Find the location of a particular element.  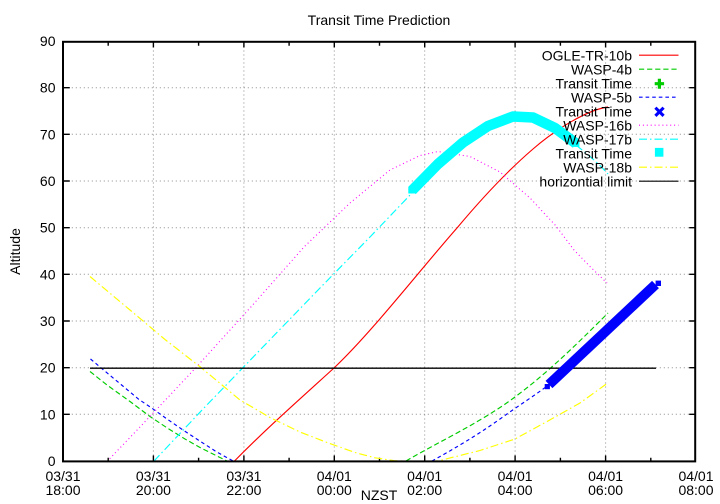

svg-text: OGLE-TR-10b is located at coordinates (587, 56).